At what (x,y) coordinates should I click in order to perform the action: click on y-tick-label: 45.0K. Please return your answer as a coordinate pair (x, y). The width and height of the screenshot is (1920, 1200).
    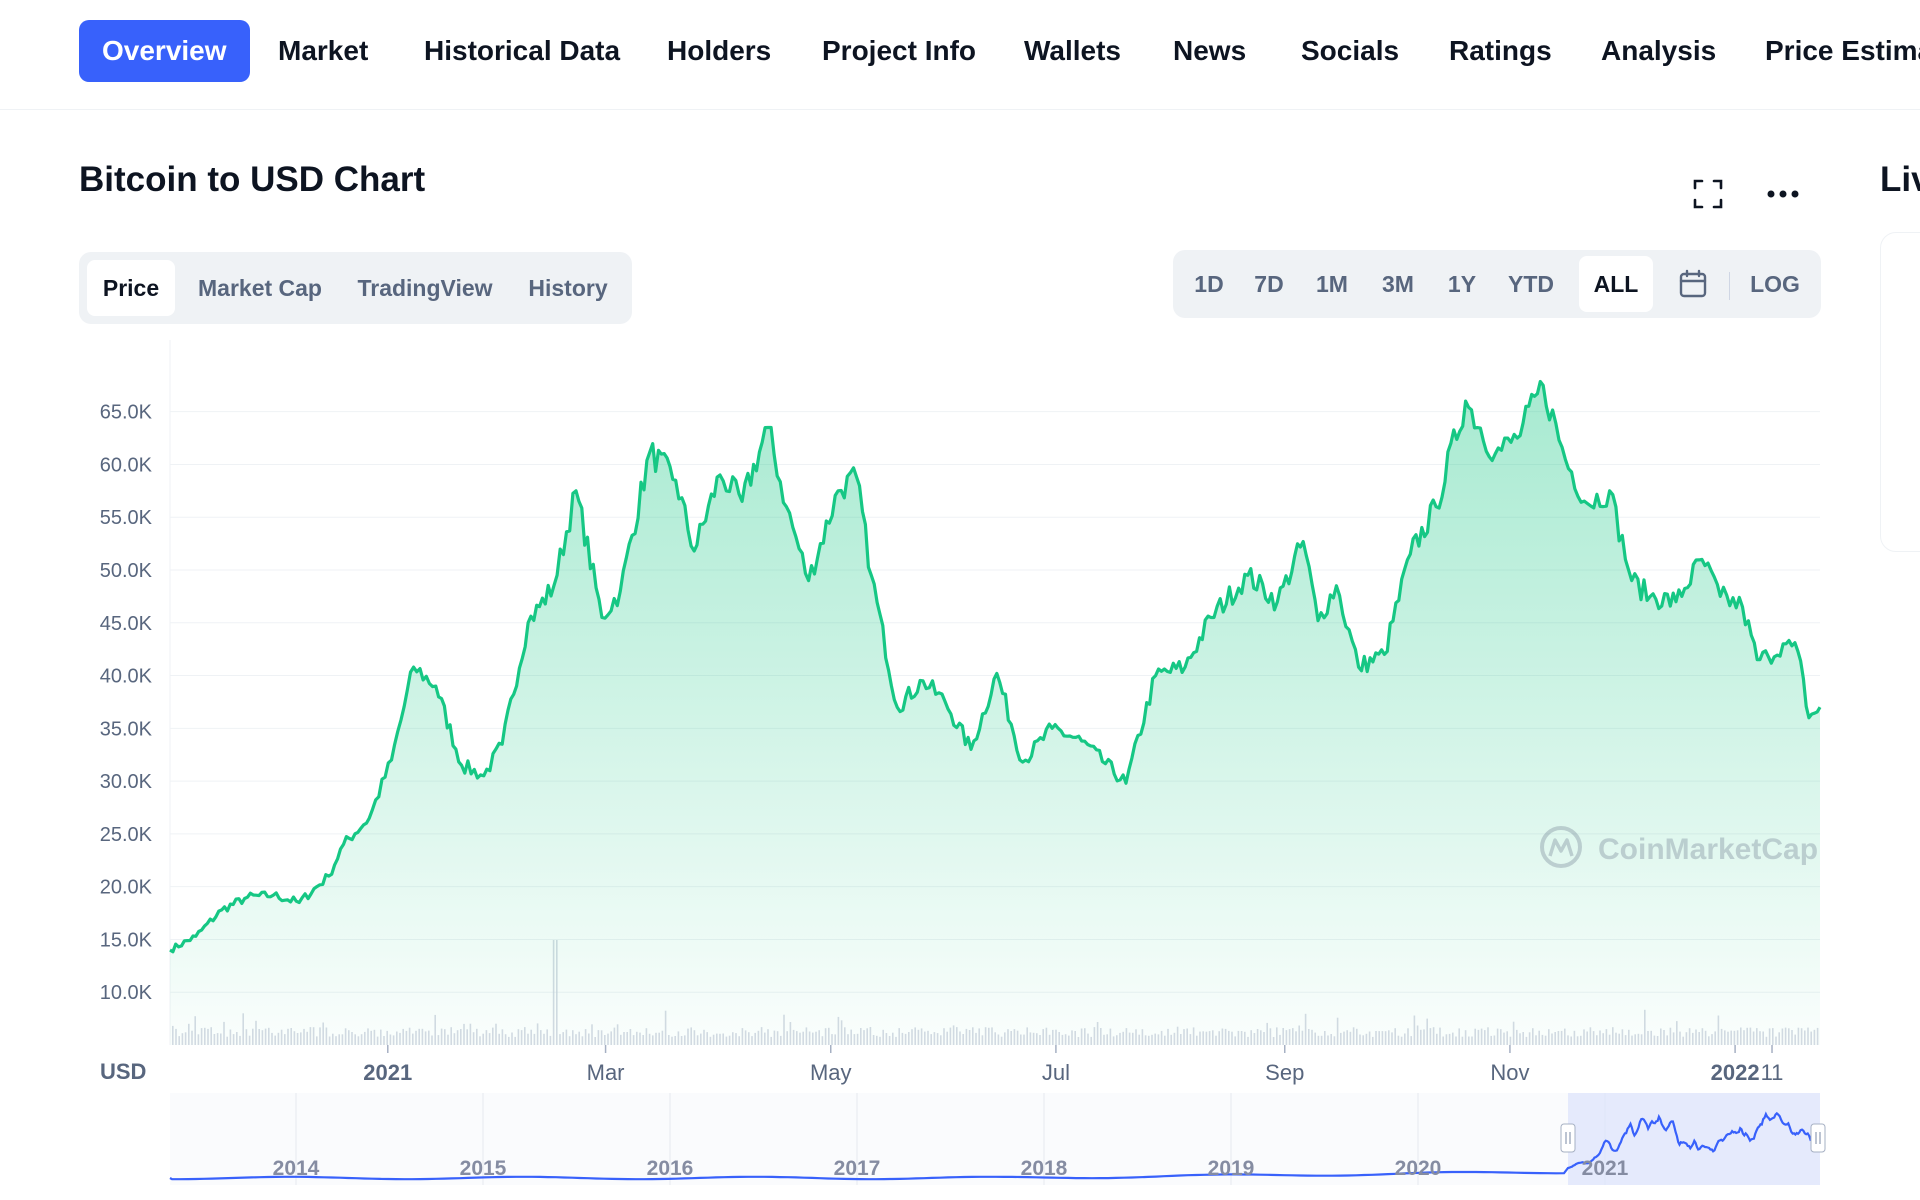
    Looking at the image, I should click on (126, 624).